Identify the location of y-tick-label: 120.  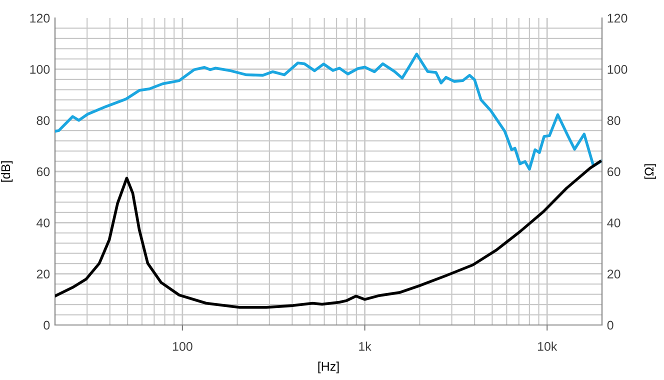
(40, 18).